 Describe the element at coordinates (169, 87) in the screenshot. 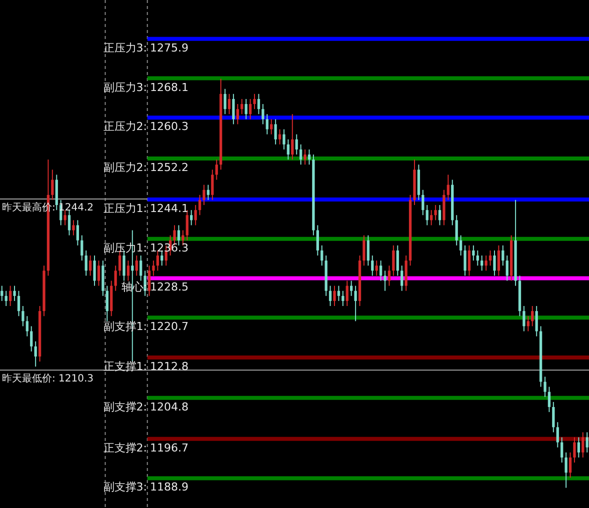

I see `y-tick-label: 1268.1` at that location.